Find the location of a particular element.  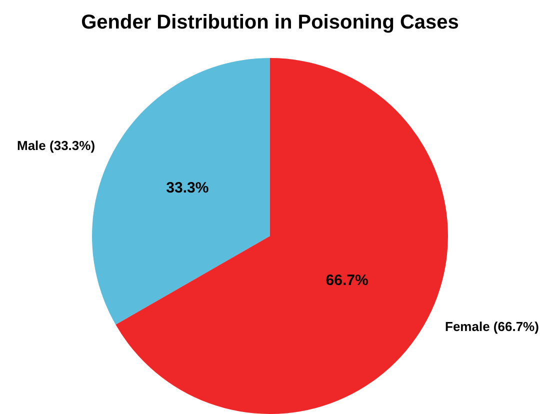

data-label: 33.3% is located at coordinates (187, 188).